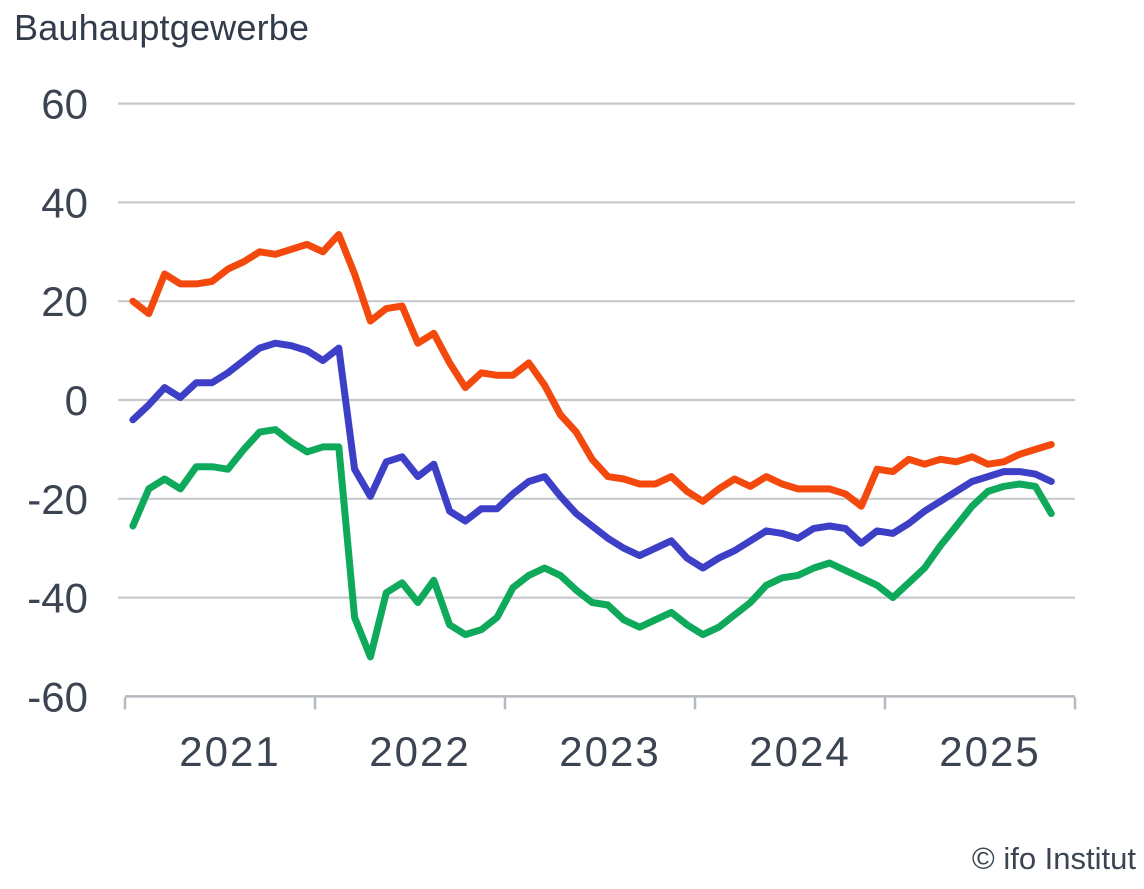  I want to click on y-tick-label--60: -60, so click(57, 696).